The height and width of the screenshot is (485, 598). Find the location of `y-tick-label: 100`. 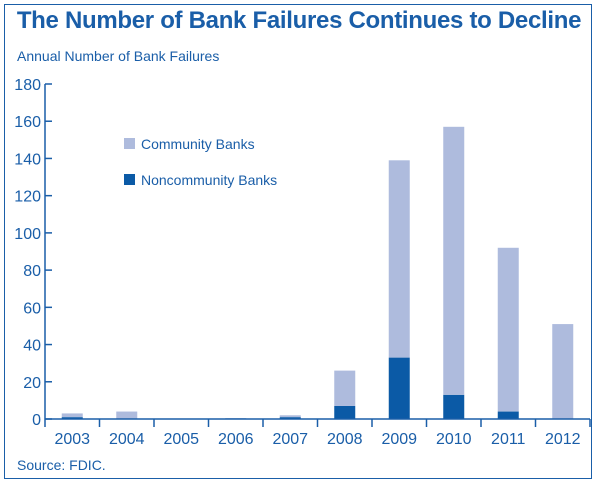

y-tick-label: 100 is located at coordinates (27, 234).